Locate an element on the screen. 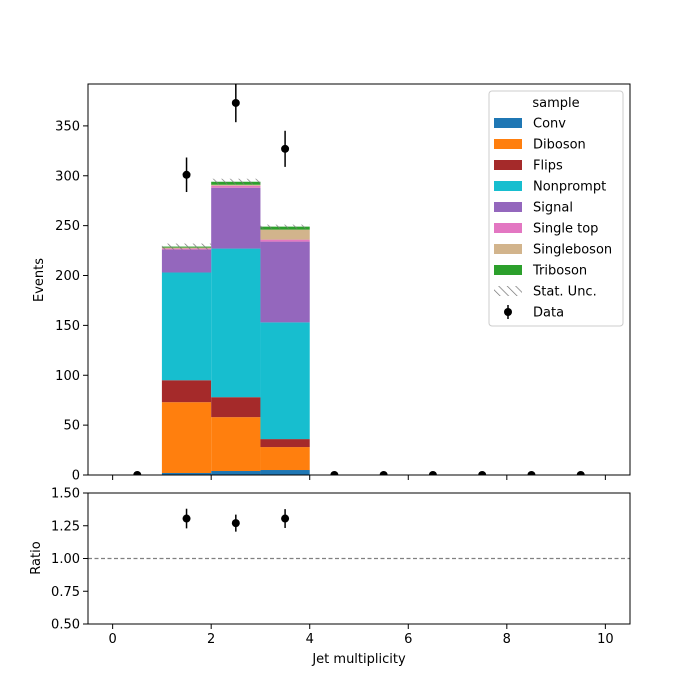 The width and height of the screenshot is (700, 700). legend-marker-data is located at coordinates (508, 312).